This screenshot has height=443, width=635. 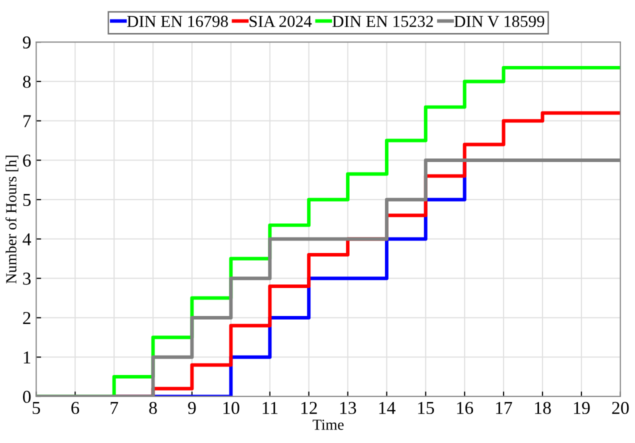 What do you see at coordinates (27, 200) in the screenshot?
I see `y-tick-label: 5` at bounding box center [27, 200].